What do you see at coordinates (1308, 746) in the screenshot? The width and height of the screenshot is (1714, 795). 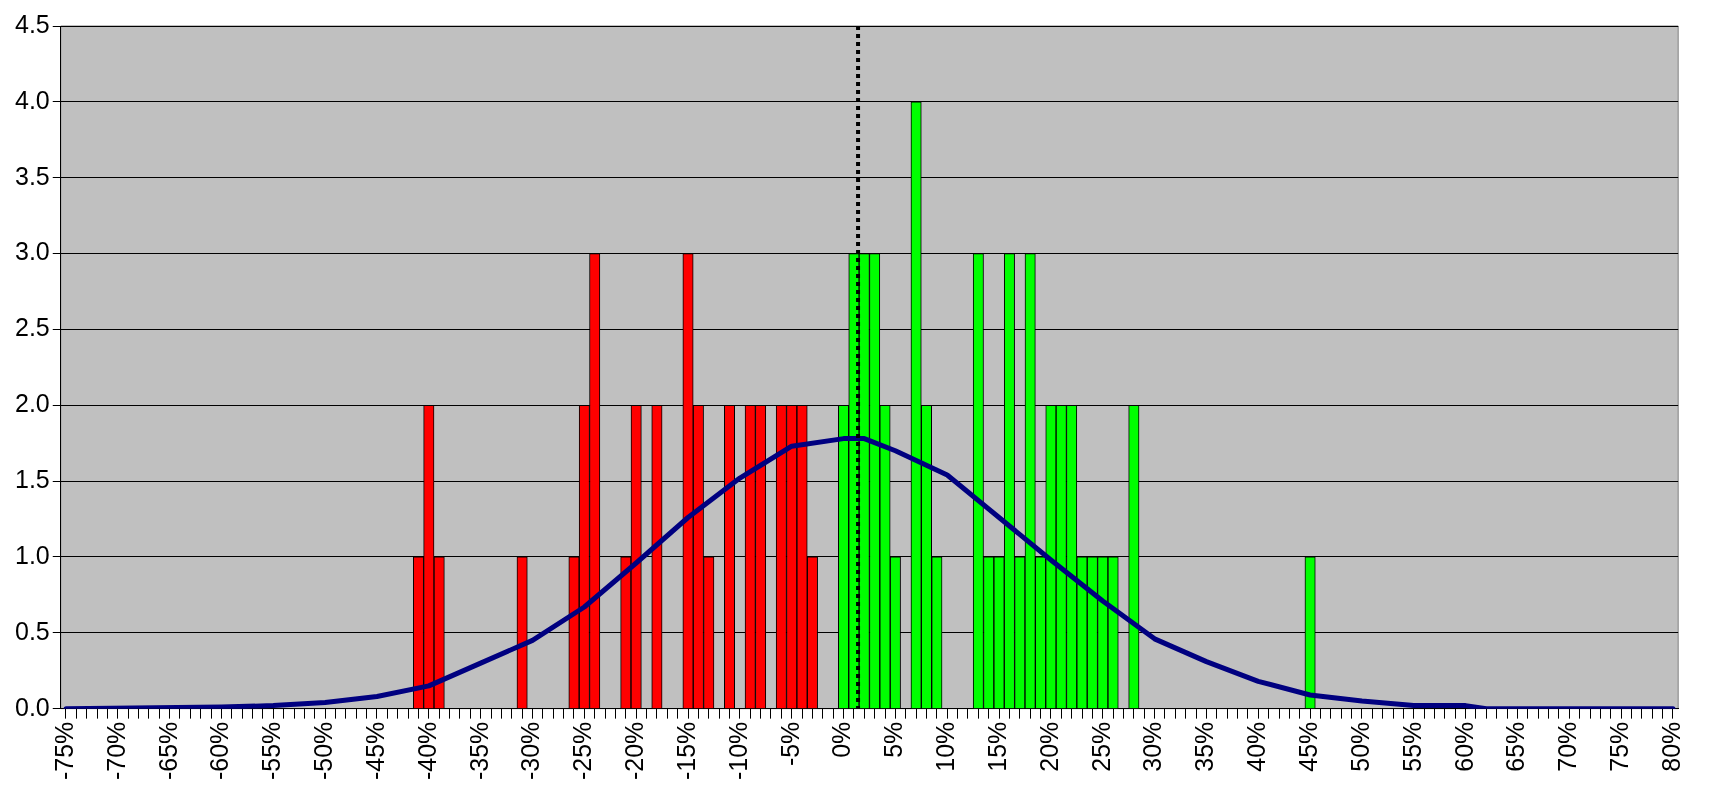 I see `x-tick-label: 45%` at bounding box center [1308, 746].